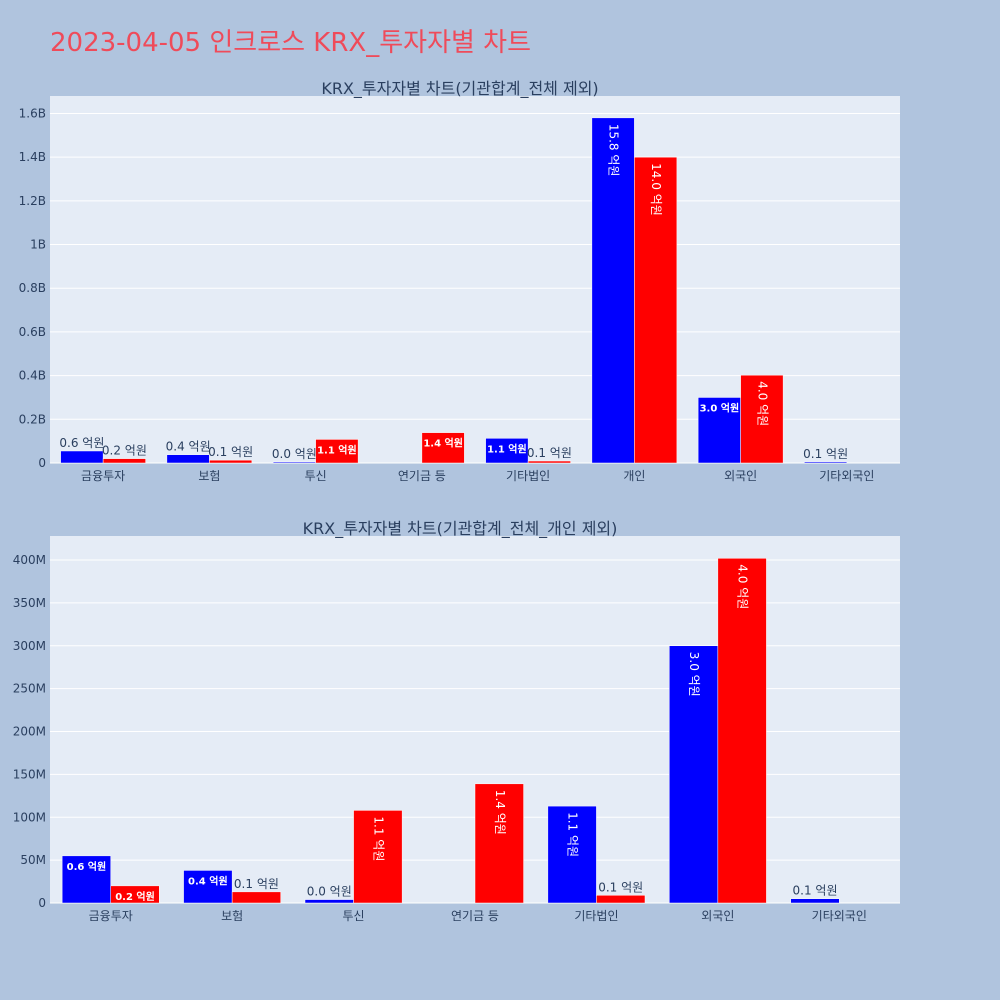  Describe the element at coordinates (354, 916) in the screenshot. I see `chart2-xtick-label: 투신` at that location.